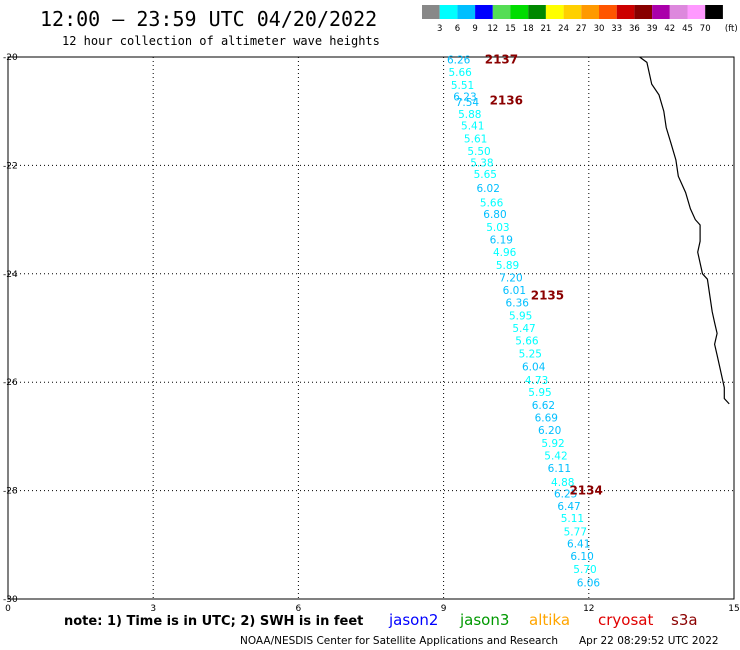 The width and height of the screenshot is (740, 650). I want to click on wave-height-label: 4.88, so click(562, 483).